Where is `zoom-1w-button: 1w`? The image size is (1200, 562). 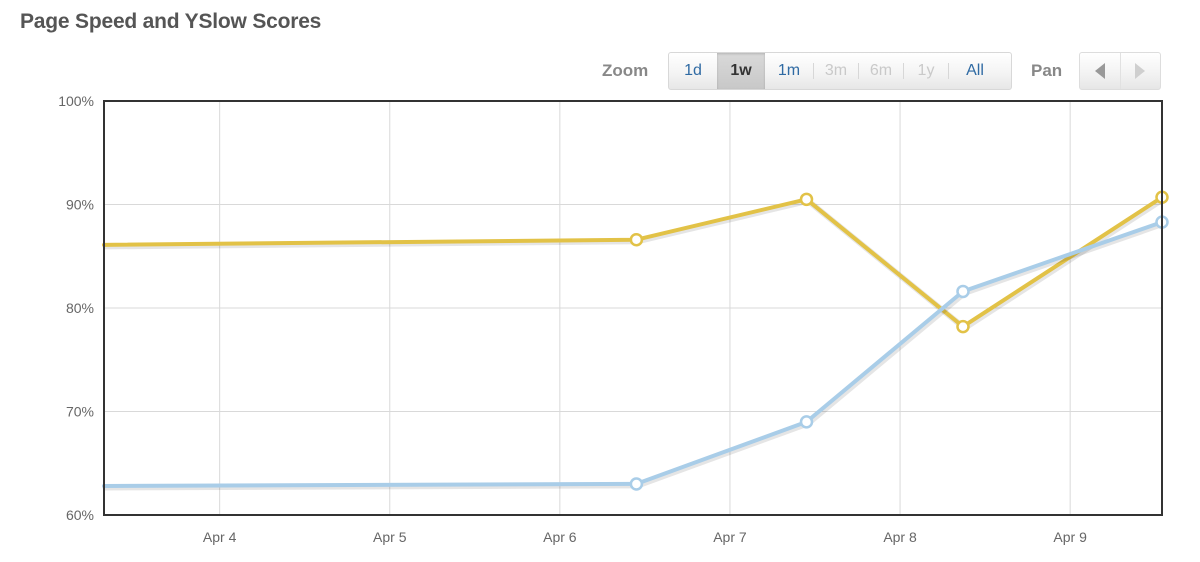
zoom-1w-button: 1w is located at coordinates (741, 71).